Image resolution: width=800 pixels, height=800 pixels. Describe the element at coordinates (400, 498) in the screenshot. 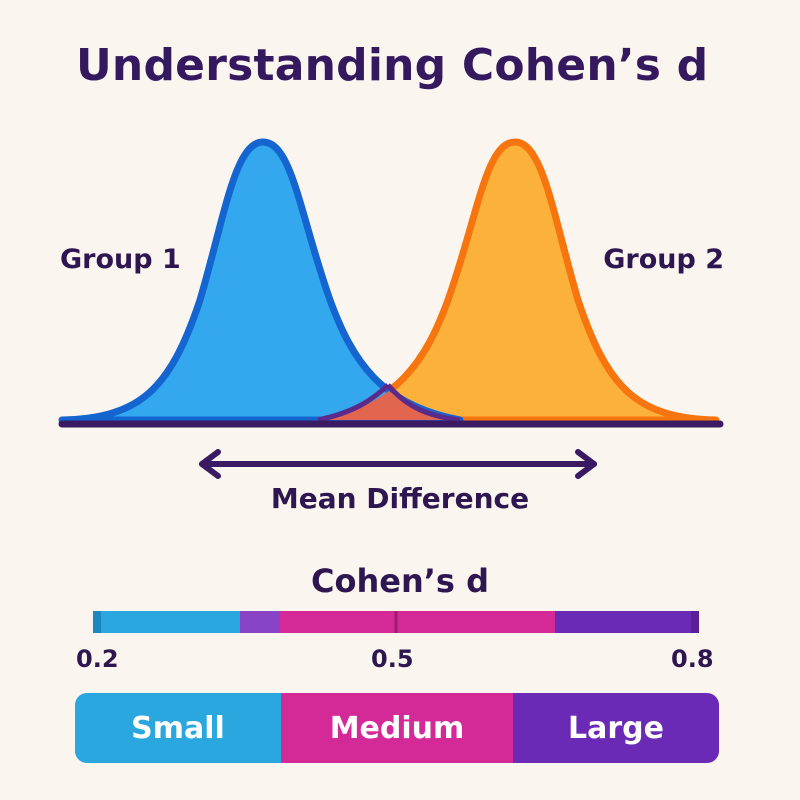

I see `mean-difference-label: Mean Difference` at that location.